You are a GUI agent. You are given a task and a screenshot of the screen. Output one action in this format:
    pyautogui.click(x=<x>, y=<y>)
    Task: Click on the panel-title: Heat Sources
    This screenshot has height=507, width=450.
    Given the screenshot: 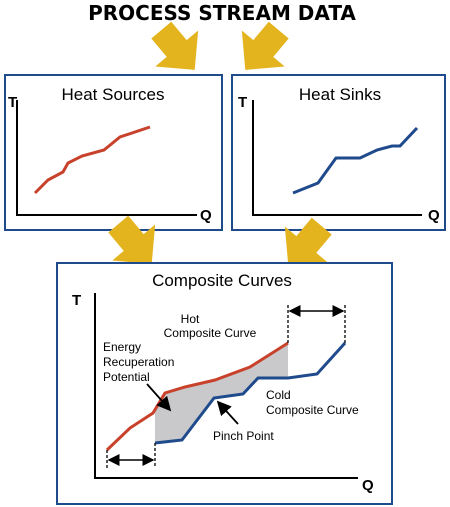 What is the action you would take?
    pyautogui.click(x=113, y=94)
    